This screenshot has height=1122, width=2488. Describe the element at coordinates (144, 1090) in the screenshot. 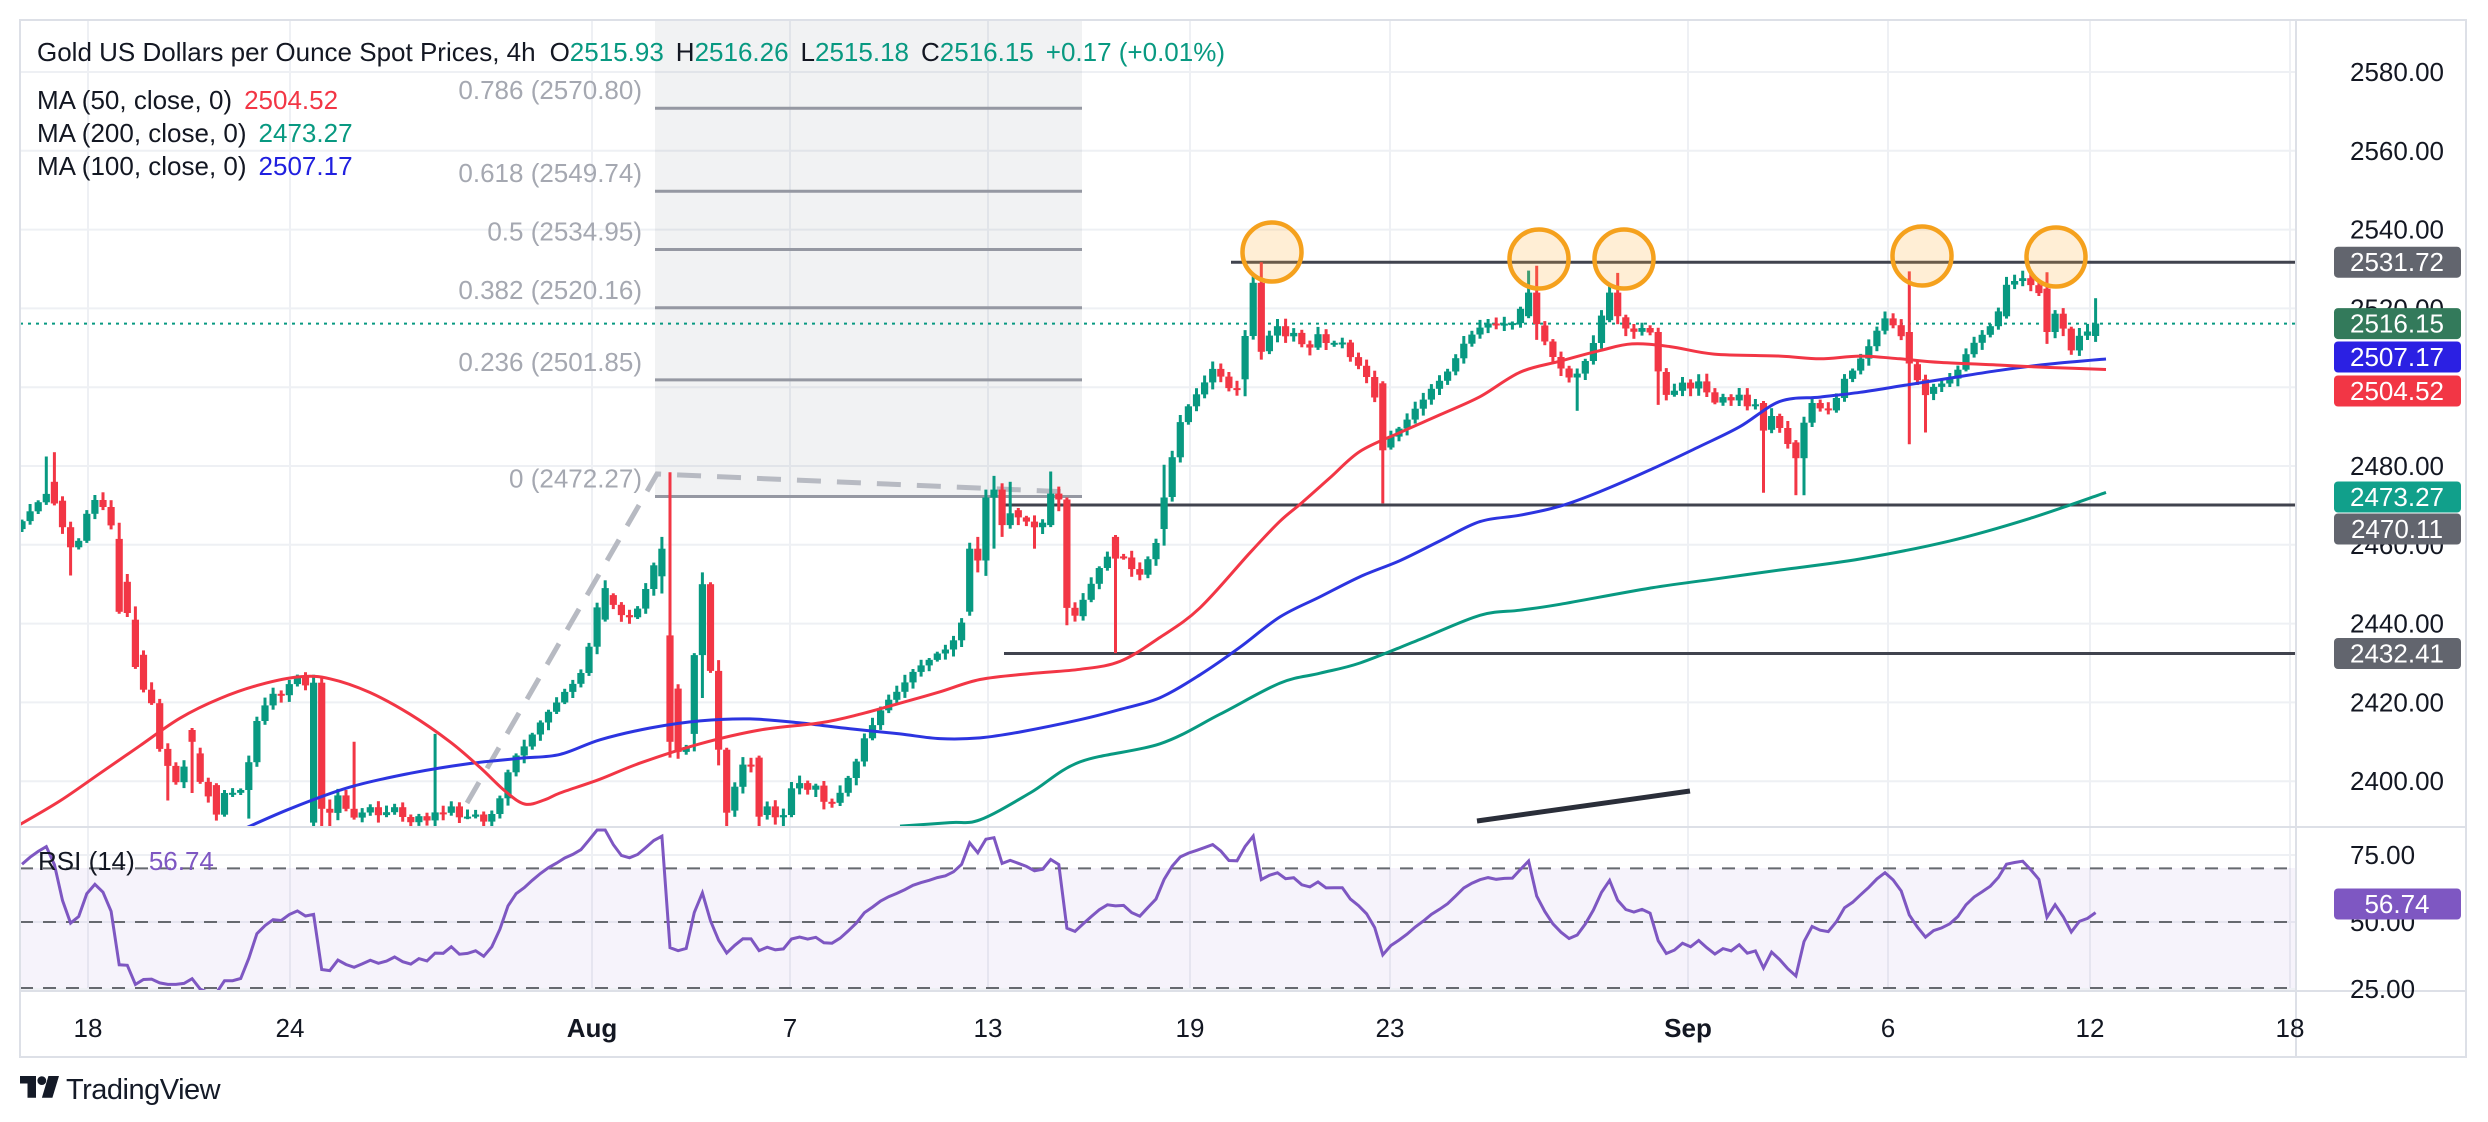

I see `svg-text: TradingView` at that location.